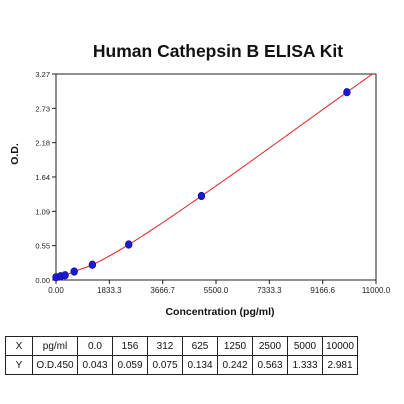 This screenshot has height=404, width=404. I want to click on x-axis-label: Concentration (pg/ml), so click(219, 312).